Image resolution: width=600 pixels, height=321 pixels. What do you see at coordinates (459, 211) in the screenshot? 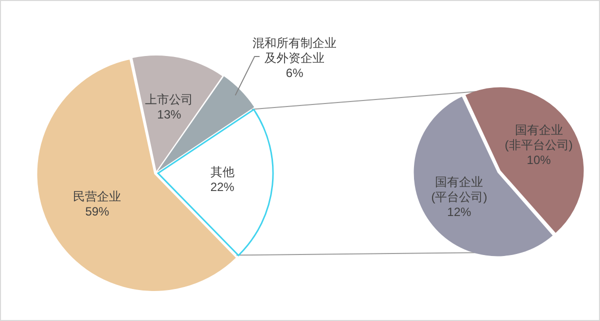
I see `data-label: 12%` at bounding box center [459, 211].